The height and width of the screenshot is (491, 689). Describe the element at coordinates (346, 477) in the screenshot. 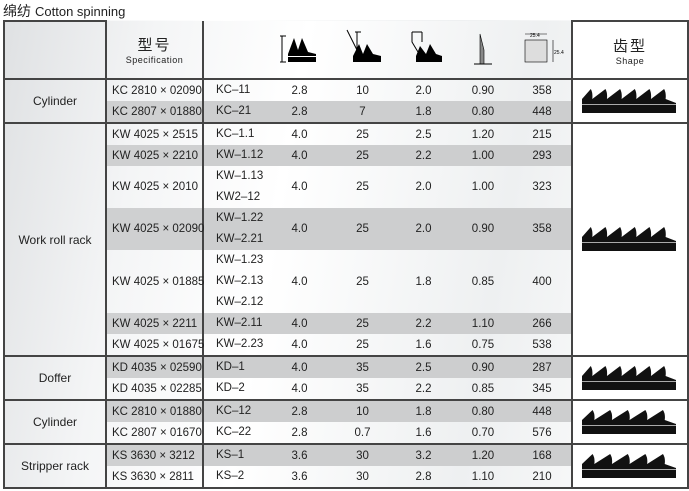

I see `table-row: KS 3630 × 2811 KS–2 3.6 30 2.8 1.10 210` at that location.